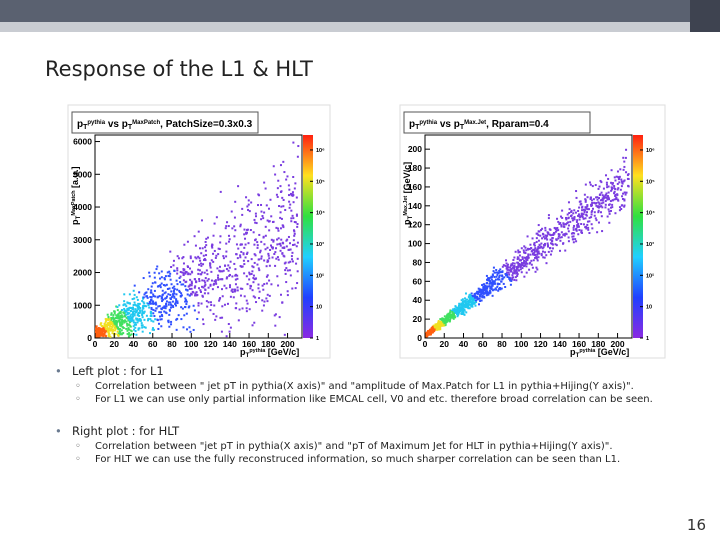  I want to click on y-tick-label: 120, so click(415, 225).